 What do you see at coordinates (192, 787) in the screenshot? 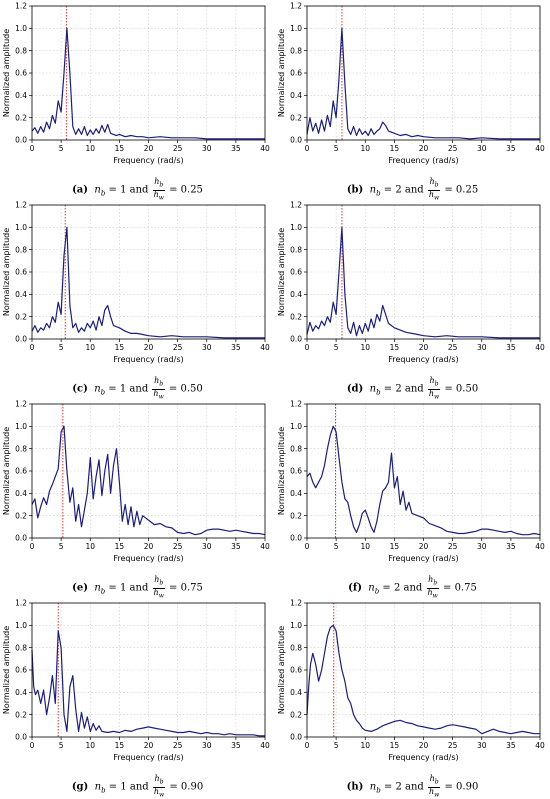
I see `caption-ratio: 0.90` at bounding box center [192, 787].